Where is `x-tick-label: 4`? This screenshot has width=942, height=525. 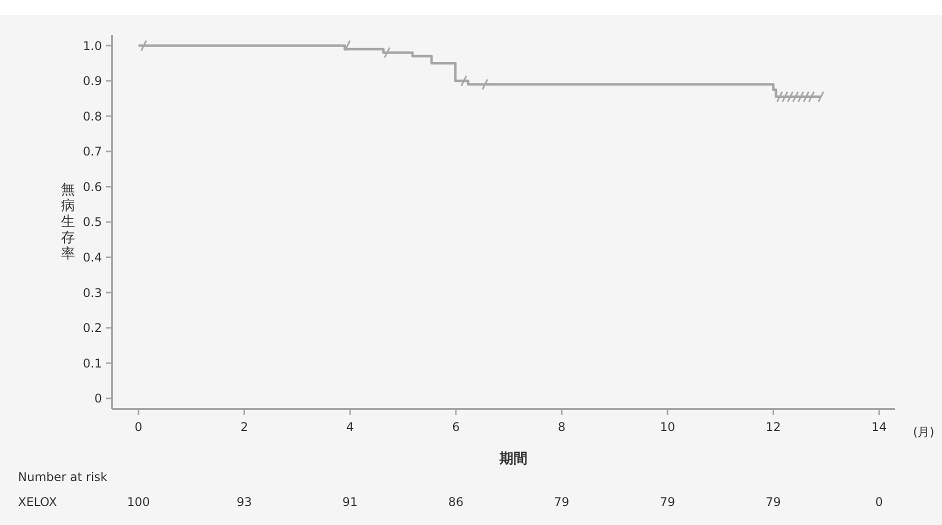
x-tick-label: 4 is located at coordinates (350, 427).